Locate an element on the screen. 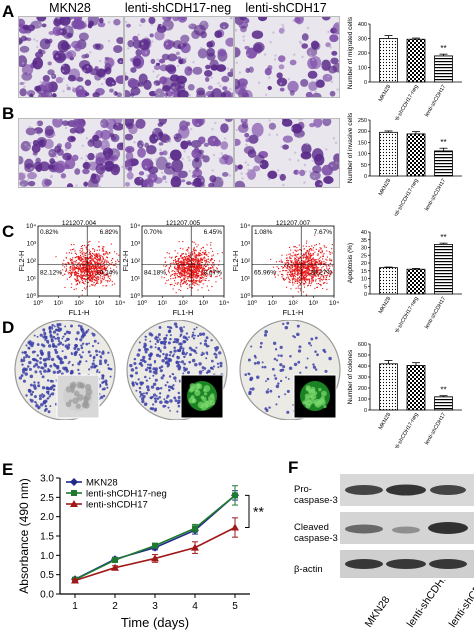  flow-q-ul-1: 0.82% is located at coordinates (49, 232).